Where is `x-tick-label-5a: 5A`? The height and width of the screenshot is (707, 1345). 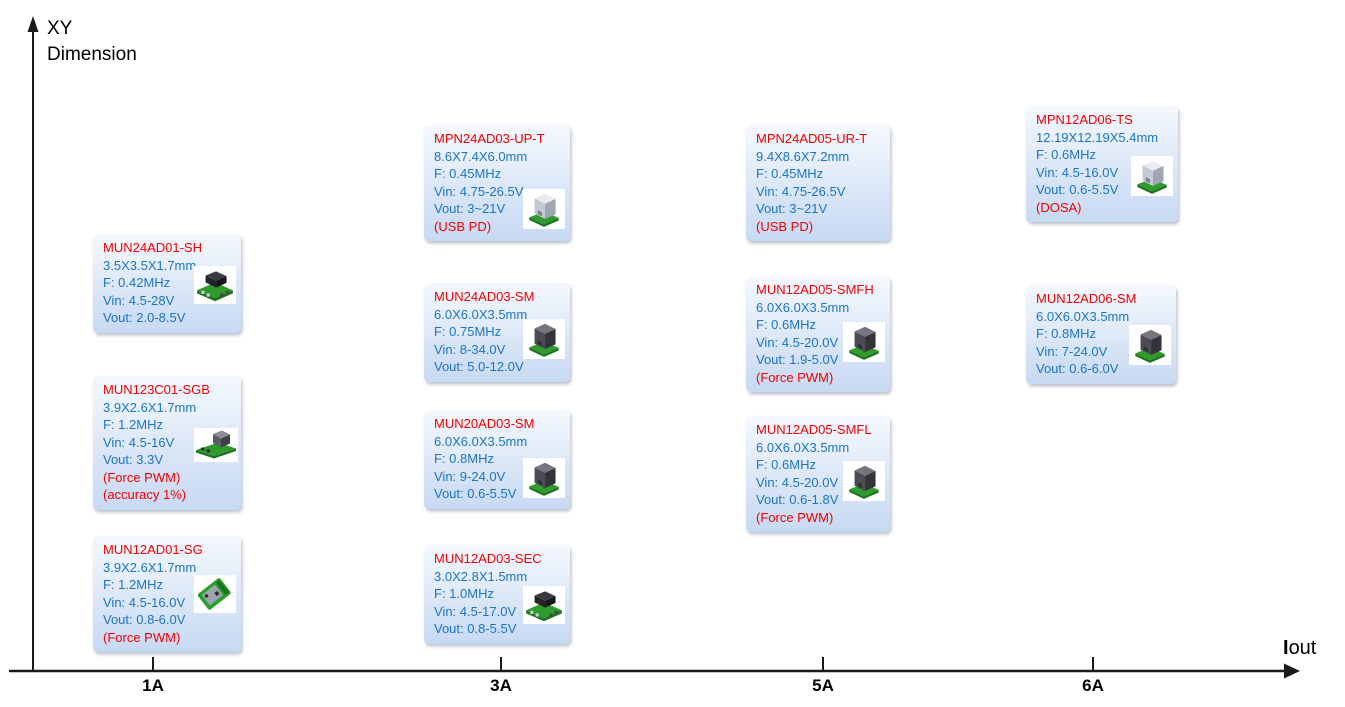 x-tick-label-5a: 5A is located at coordinates (823, 685).